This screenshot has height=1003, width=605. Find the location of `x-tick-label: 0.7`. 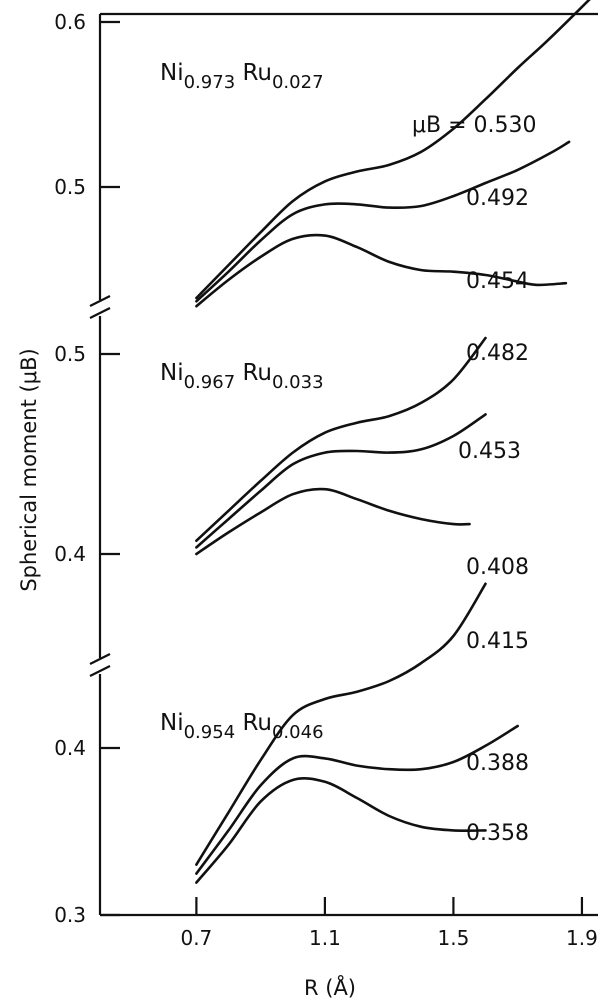

x-tick-label: 0.7 is located at coordinates (196, 938).